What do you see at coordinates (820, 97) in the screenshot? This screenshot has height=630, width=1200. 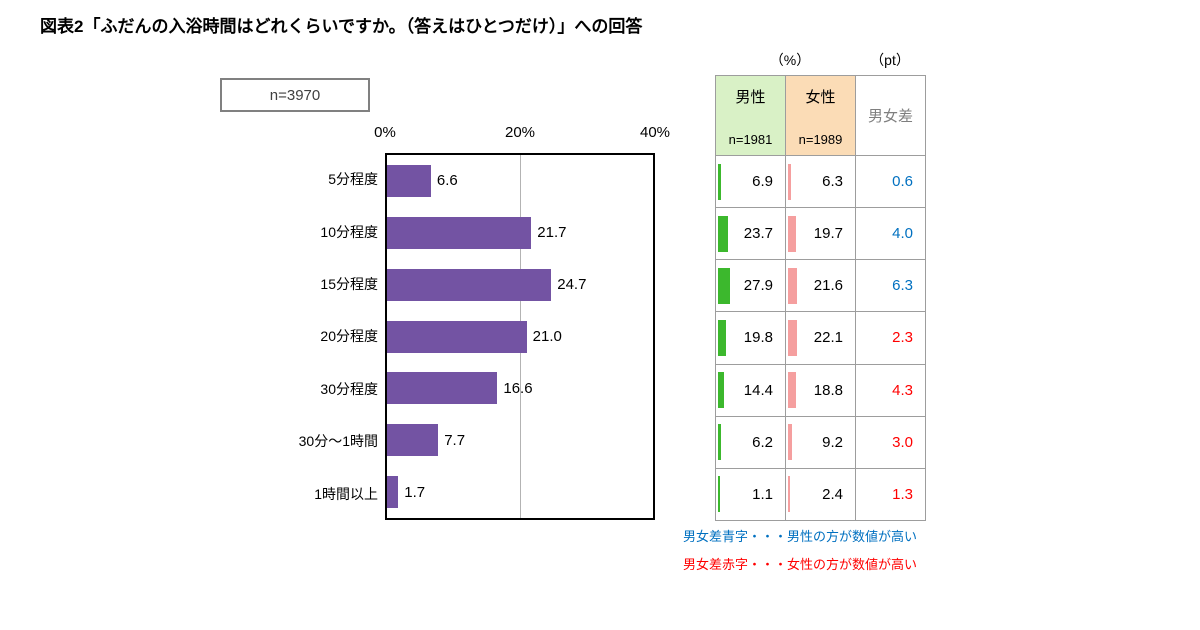 I see `female-header-label: 女性` at bounding box center [820, 97].